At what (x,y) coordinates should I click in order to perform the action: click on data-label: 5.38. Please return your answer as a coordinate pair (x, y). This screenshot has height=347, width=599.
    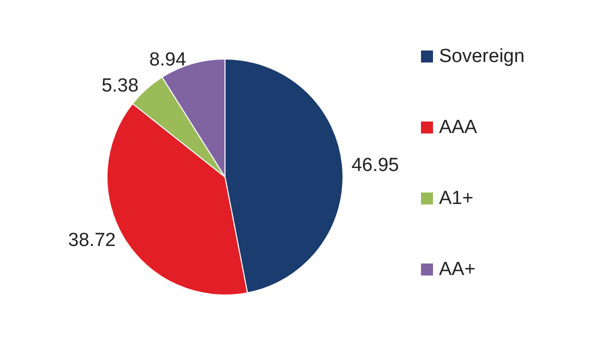
    Looking at the image, I should click on (120, 86).